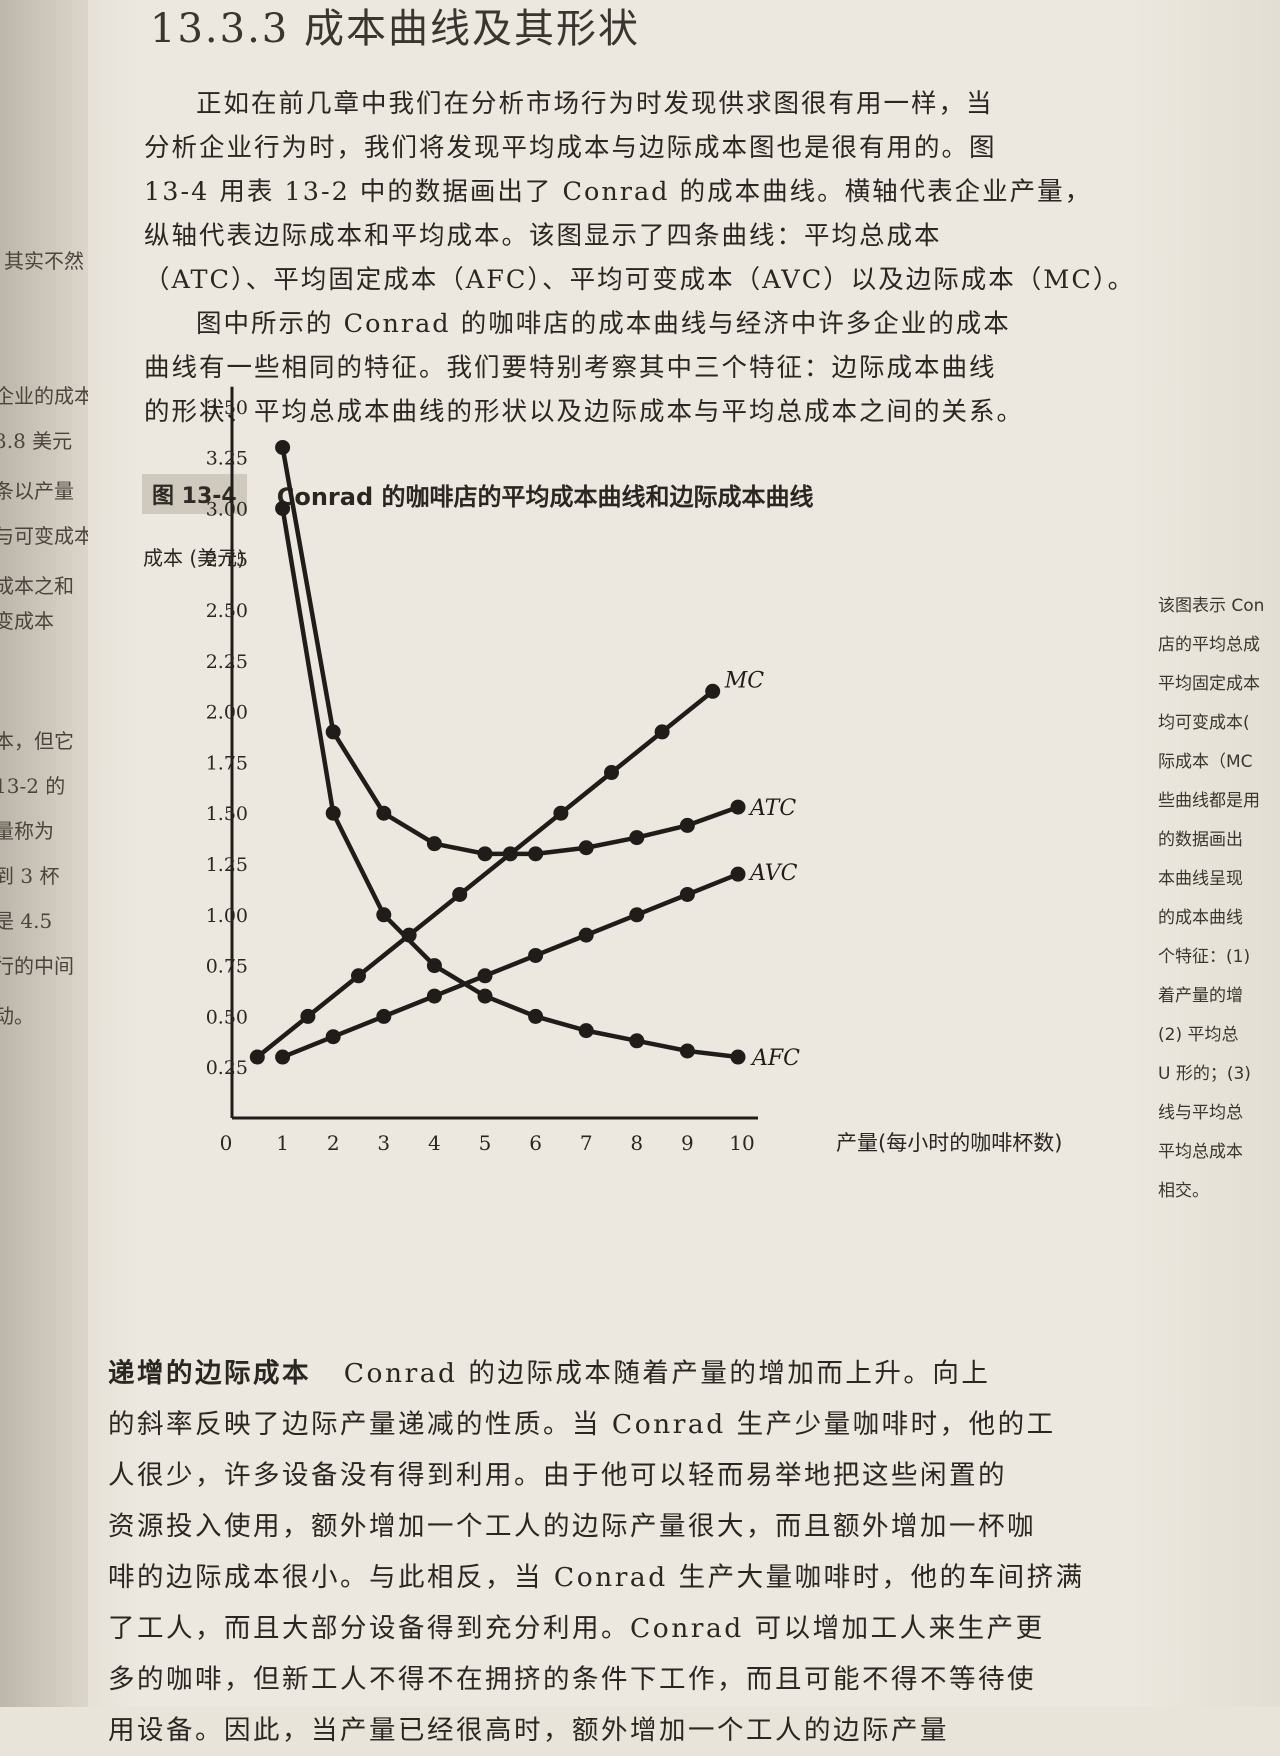 The width and height of the screenshot is (1280, 1756). I want to click on margin-note-line: 本曲线呈现, so click(1200, 879).